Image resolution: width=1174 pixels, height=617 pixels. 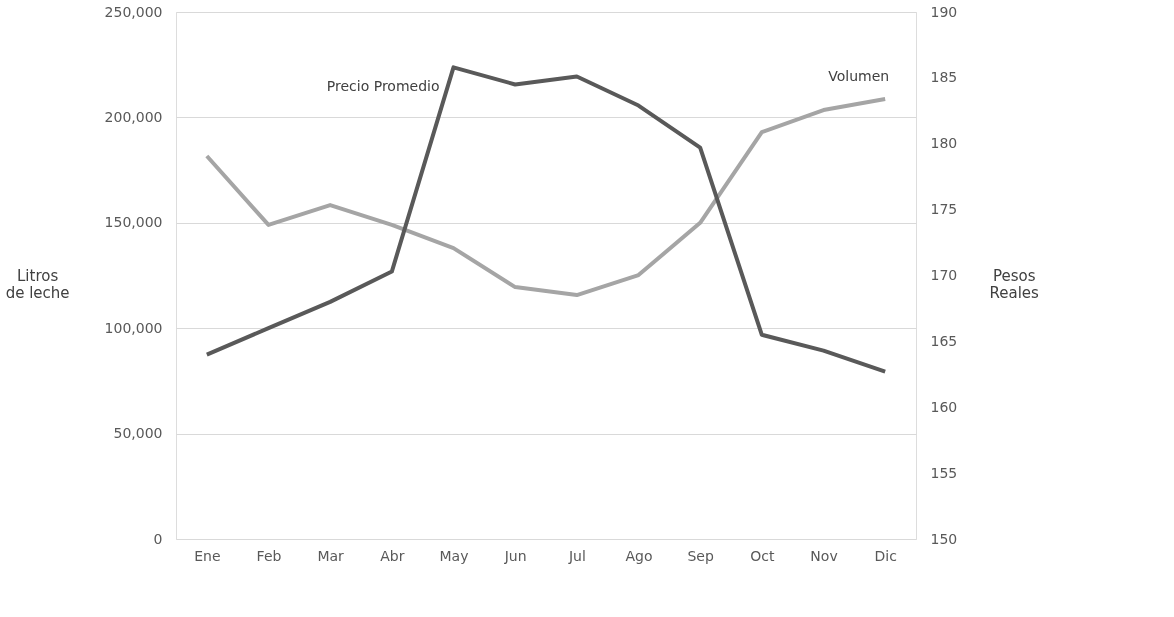 I want to click on x-tick-label: May, so click(x=454, y=555).